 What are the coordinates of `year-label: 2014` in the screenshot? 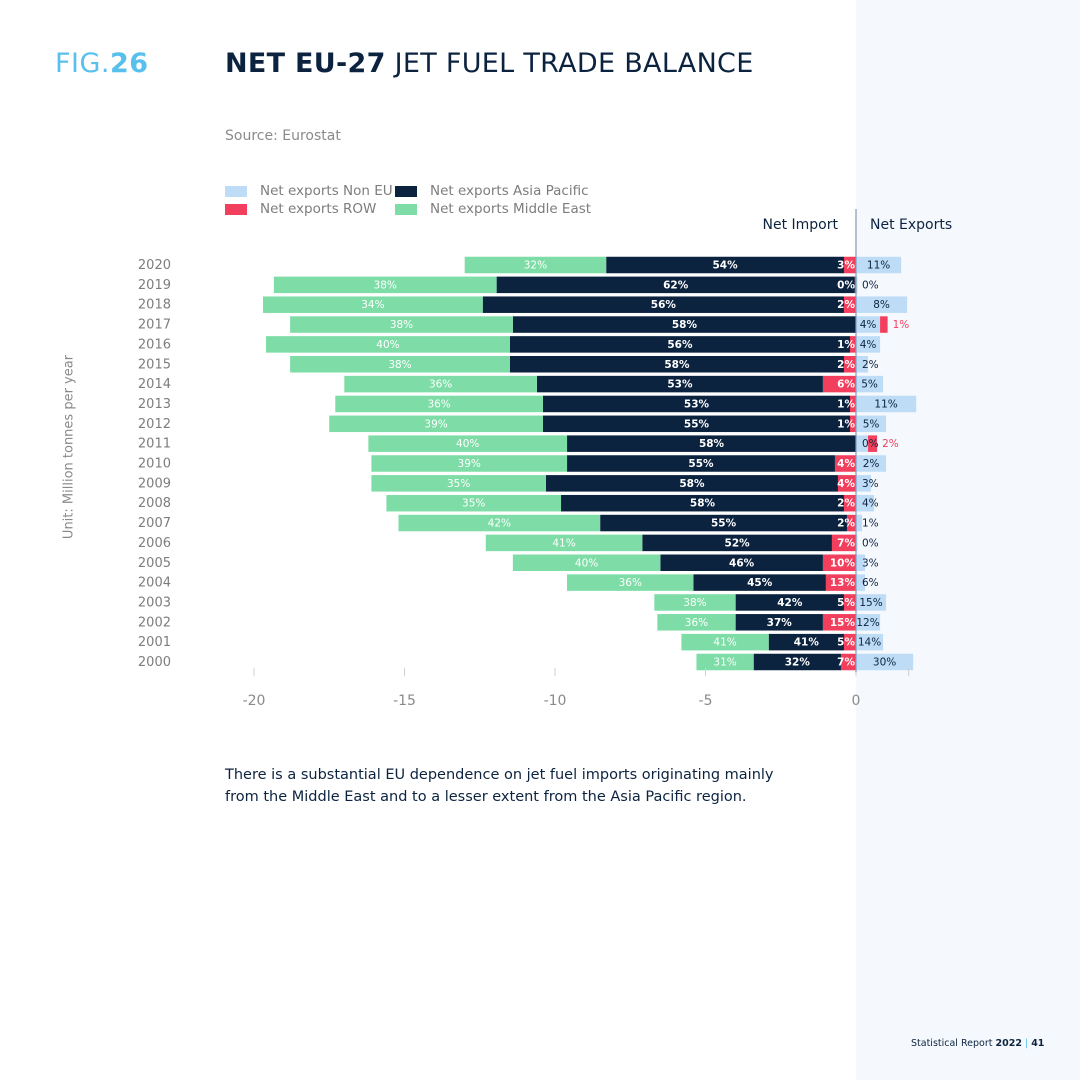 It's located at (154, 384).